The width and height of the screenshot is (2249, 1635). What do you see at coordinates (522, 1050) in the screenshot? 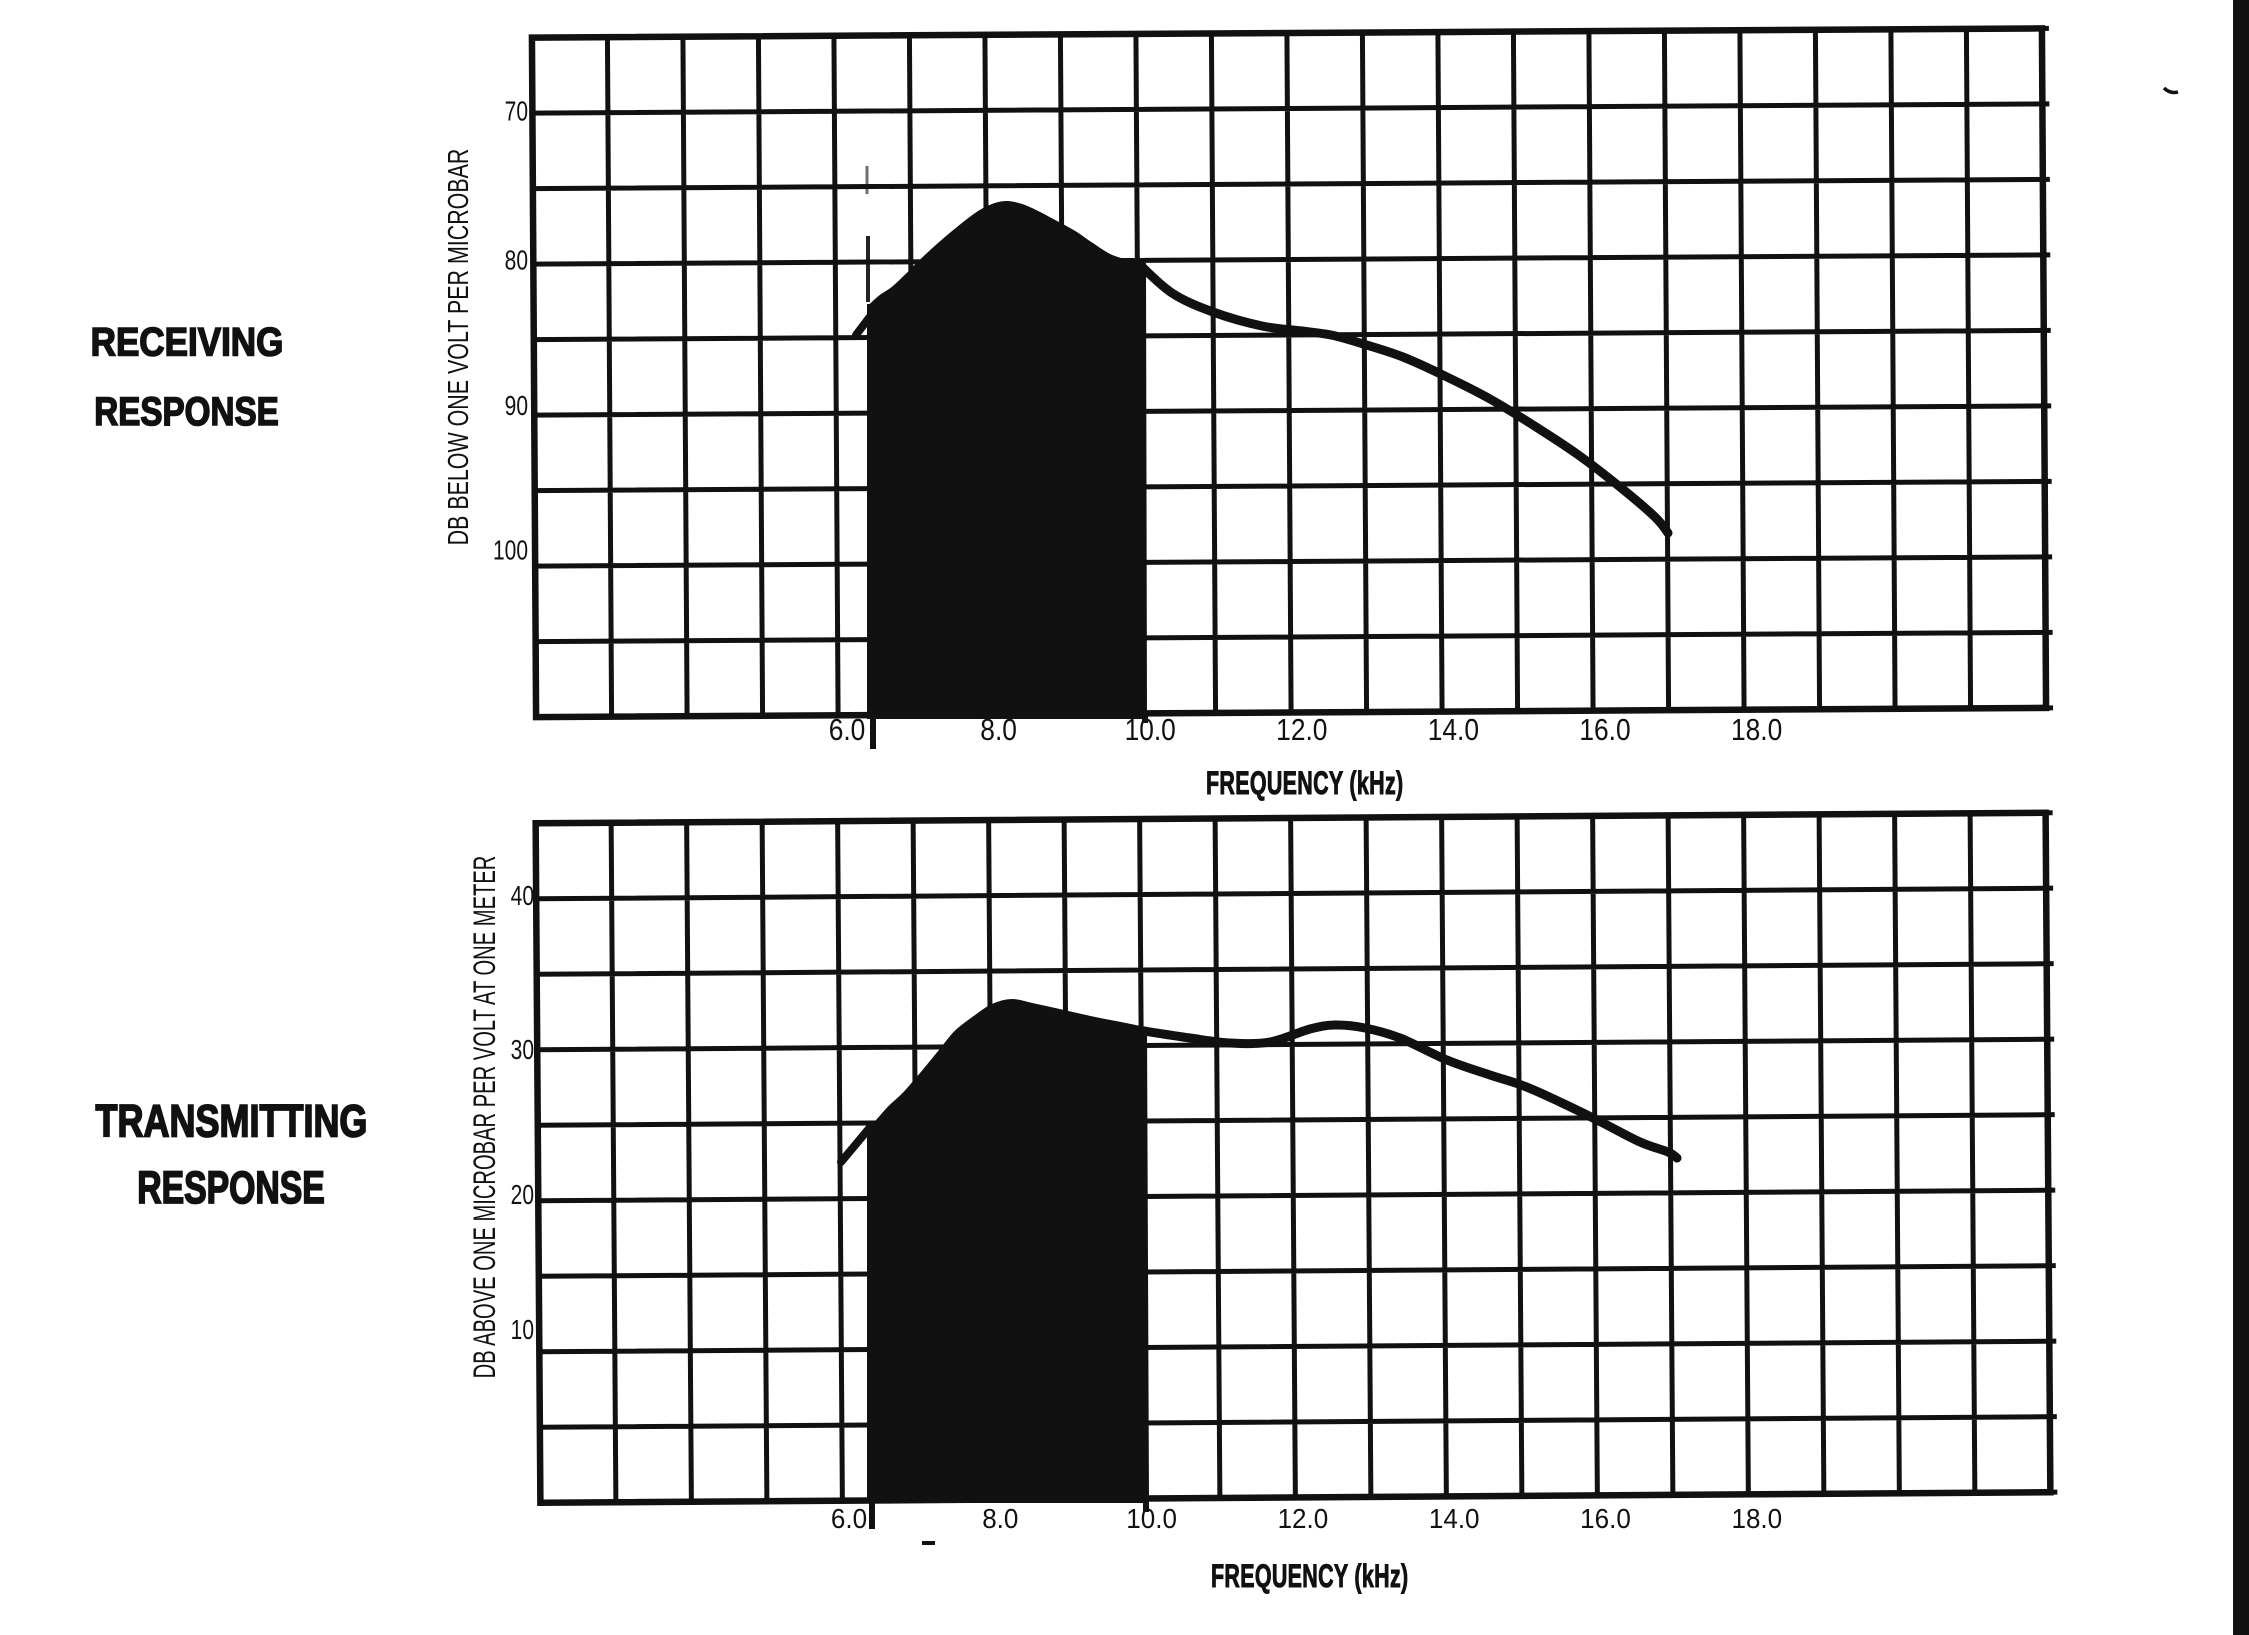
I see `svg-text: 30` at bounding box center [522, 1050].